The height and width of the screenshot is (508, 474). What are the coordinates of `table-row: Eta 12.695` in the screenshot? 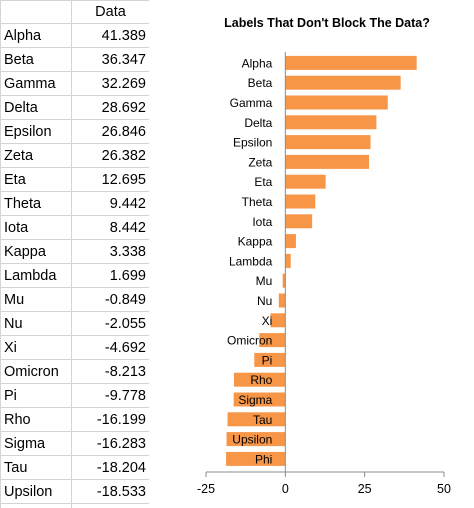 It's located at (74, 179).